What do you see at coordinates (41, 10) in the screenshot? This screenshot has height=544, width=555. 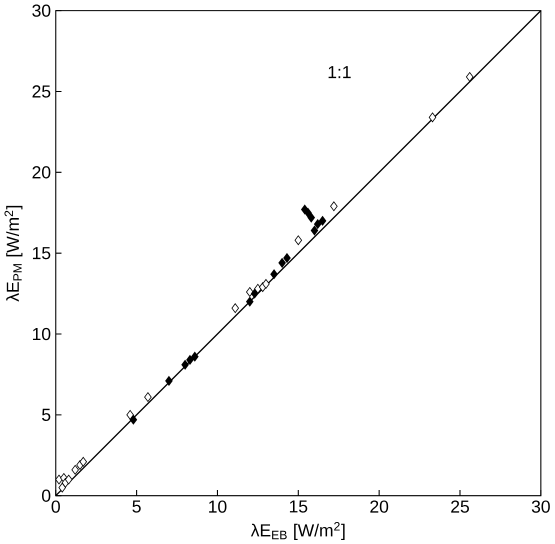 I see `y-tick-label: 30` at bounding box center [41, 10].